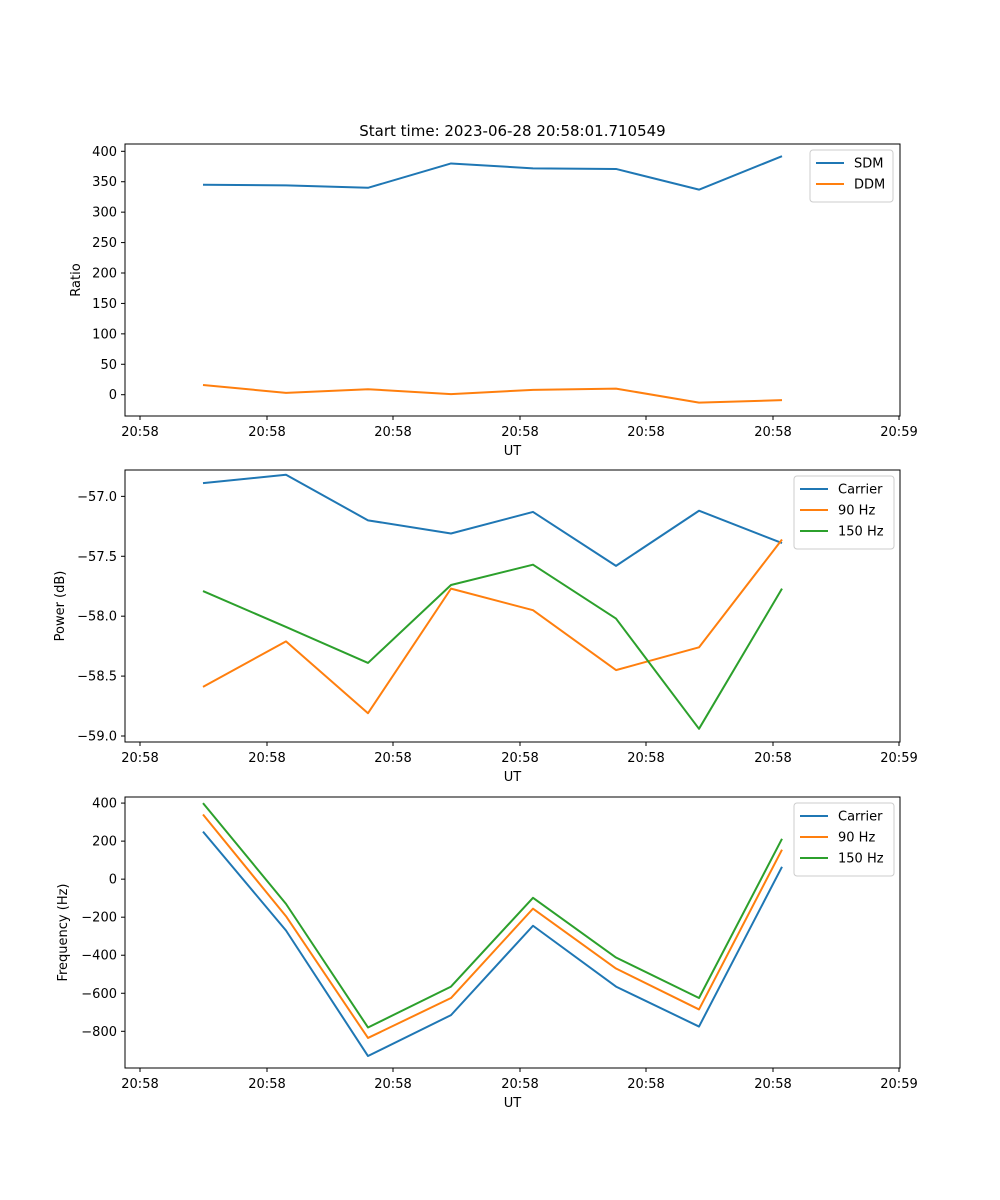  I want to click on y-tick-label: −800, so click(99, 1032).